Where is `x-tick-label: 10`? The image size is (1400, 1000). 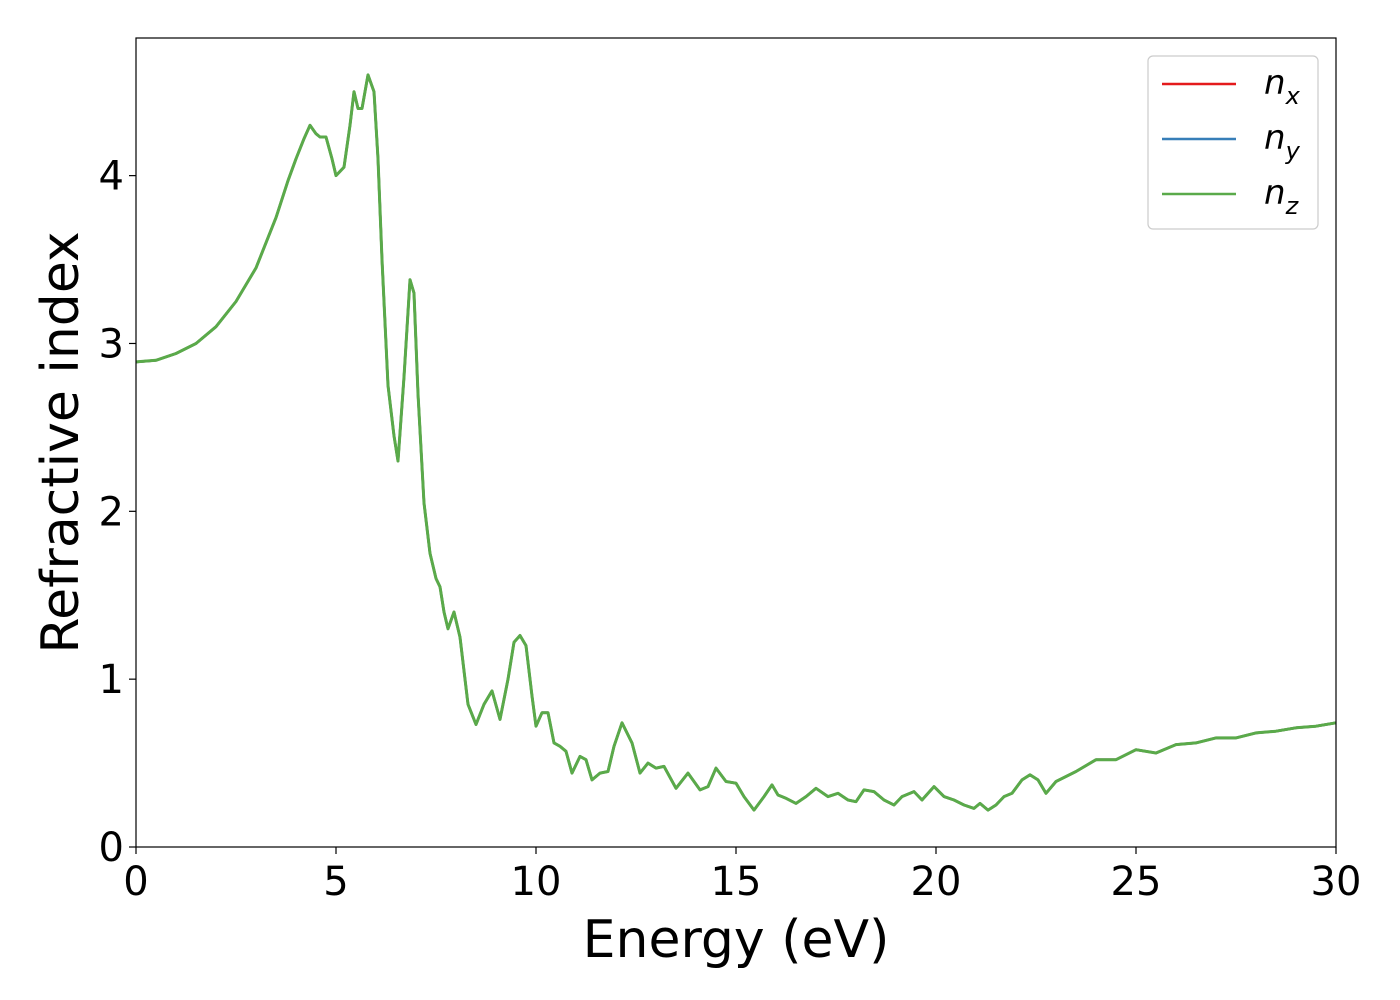
x-tick-label: 10 is located at coordinates (536, 882).